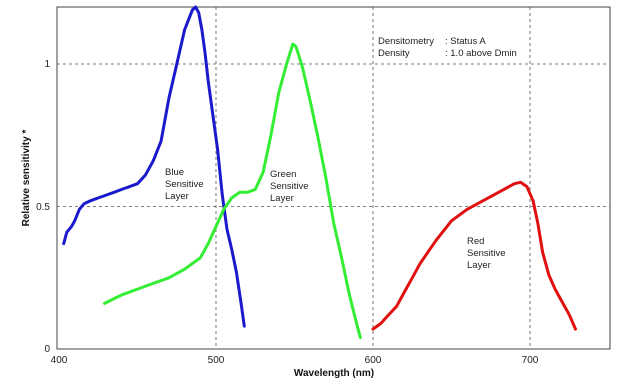  Describe the element at coordinates (174, 172) in the screenshot. I see `blue-label-line: Blue` at that location.